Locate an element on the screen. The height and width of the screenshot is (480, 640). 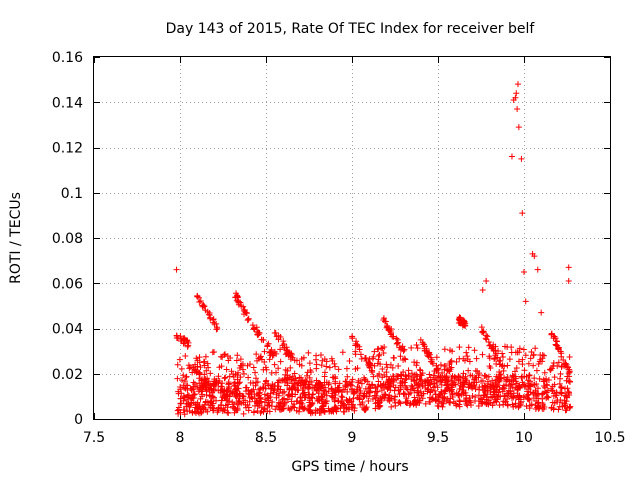
y-tick-label: 0.14 is located at coordinates (67, 103).